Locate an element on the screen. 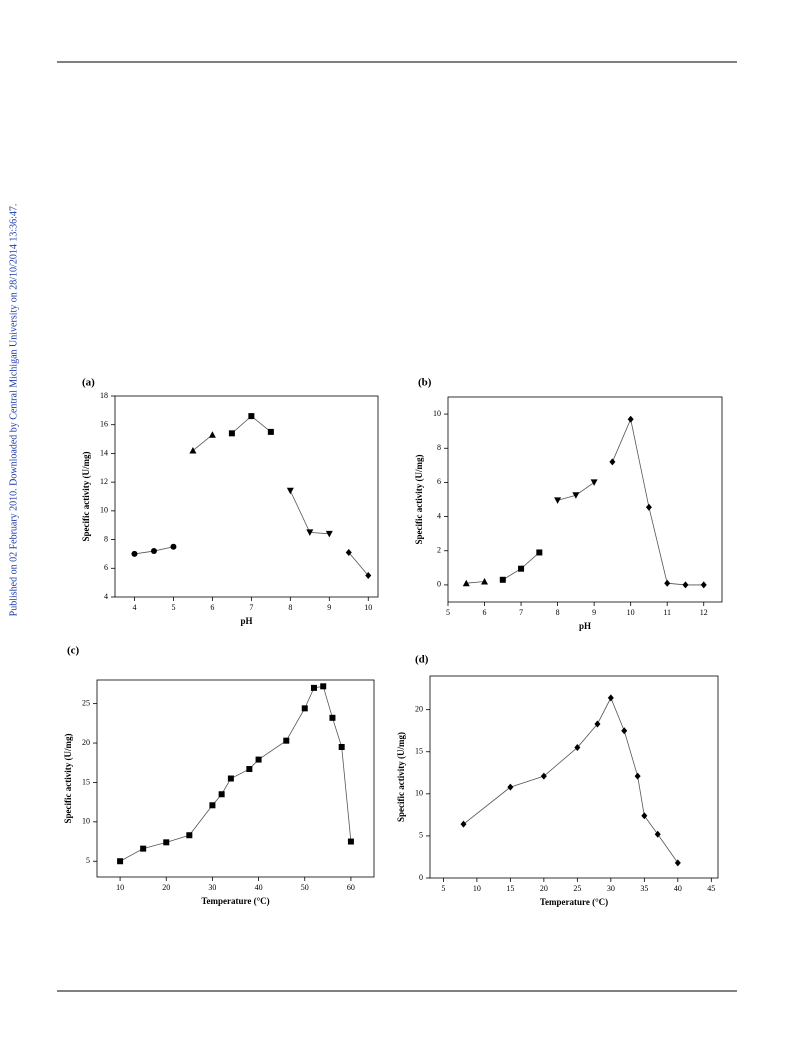 This screenshot has height=1040, width=793. y-tick-label: 0 is located at coordinates (421, 877).